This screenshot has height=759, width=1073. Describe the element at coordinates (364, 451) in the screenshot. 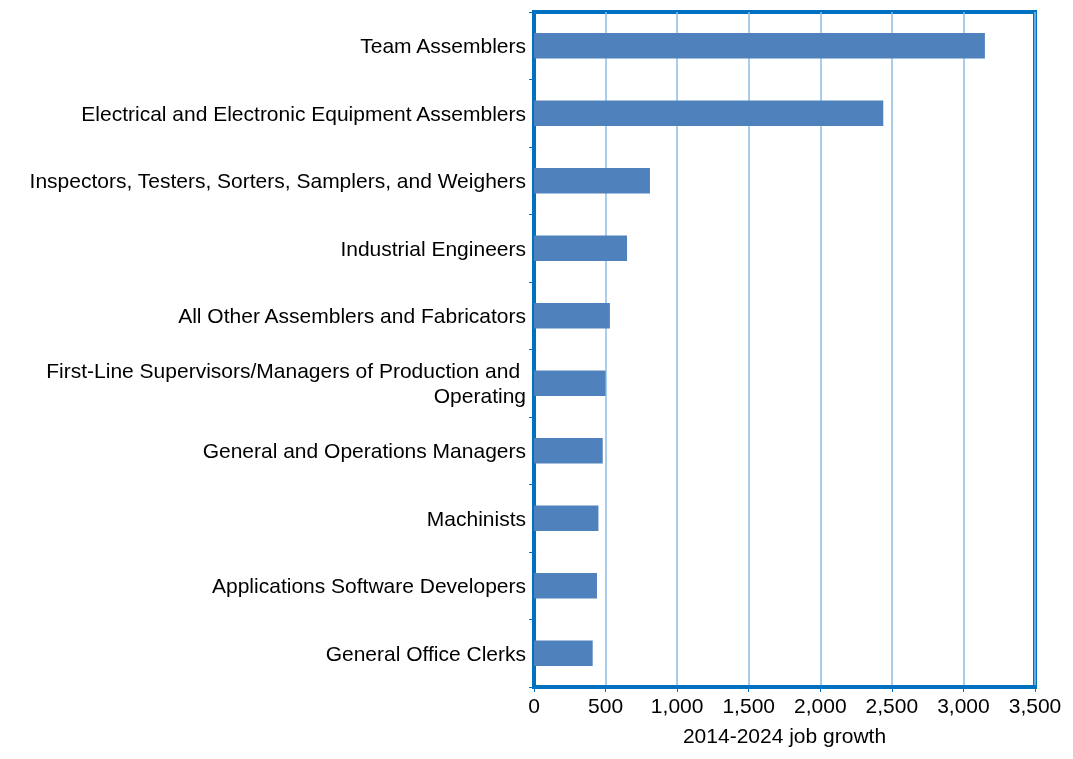

I see `y-tick-label: General and Operations Managers` at that location.